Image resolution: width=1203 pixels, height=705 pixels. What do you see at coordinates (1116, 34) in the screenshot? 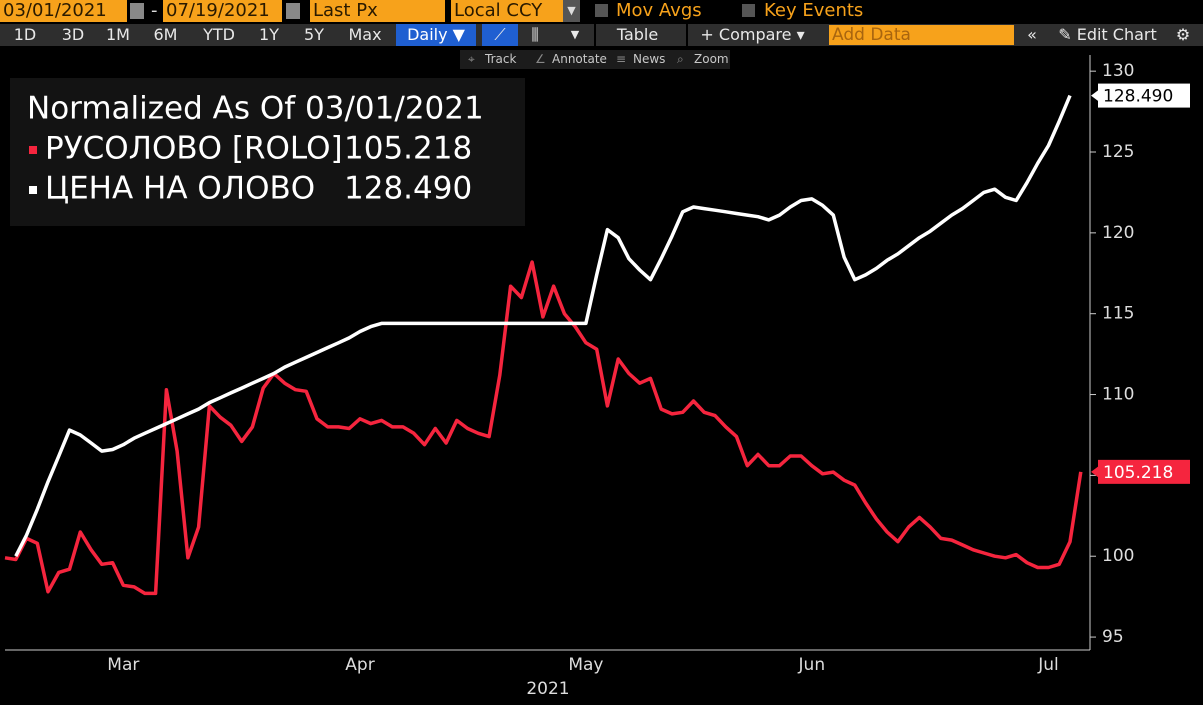
I see `edit-chart-label: Edit Chart` at bounding box center [1116, 34].